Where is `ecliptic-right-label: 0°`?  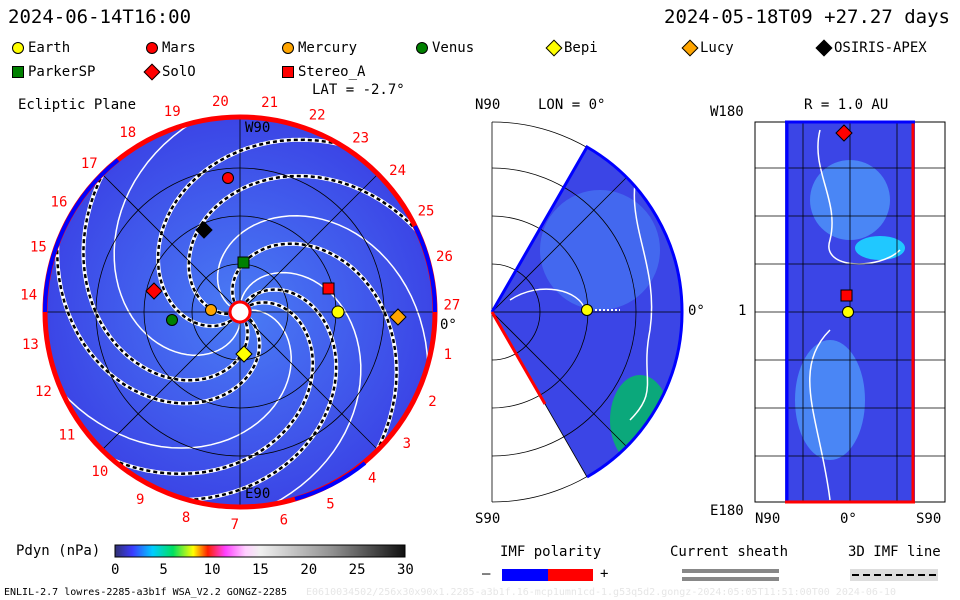
ecliptic-right-label: 0° is located at coordinates (448, 325).